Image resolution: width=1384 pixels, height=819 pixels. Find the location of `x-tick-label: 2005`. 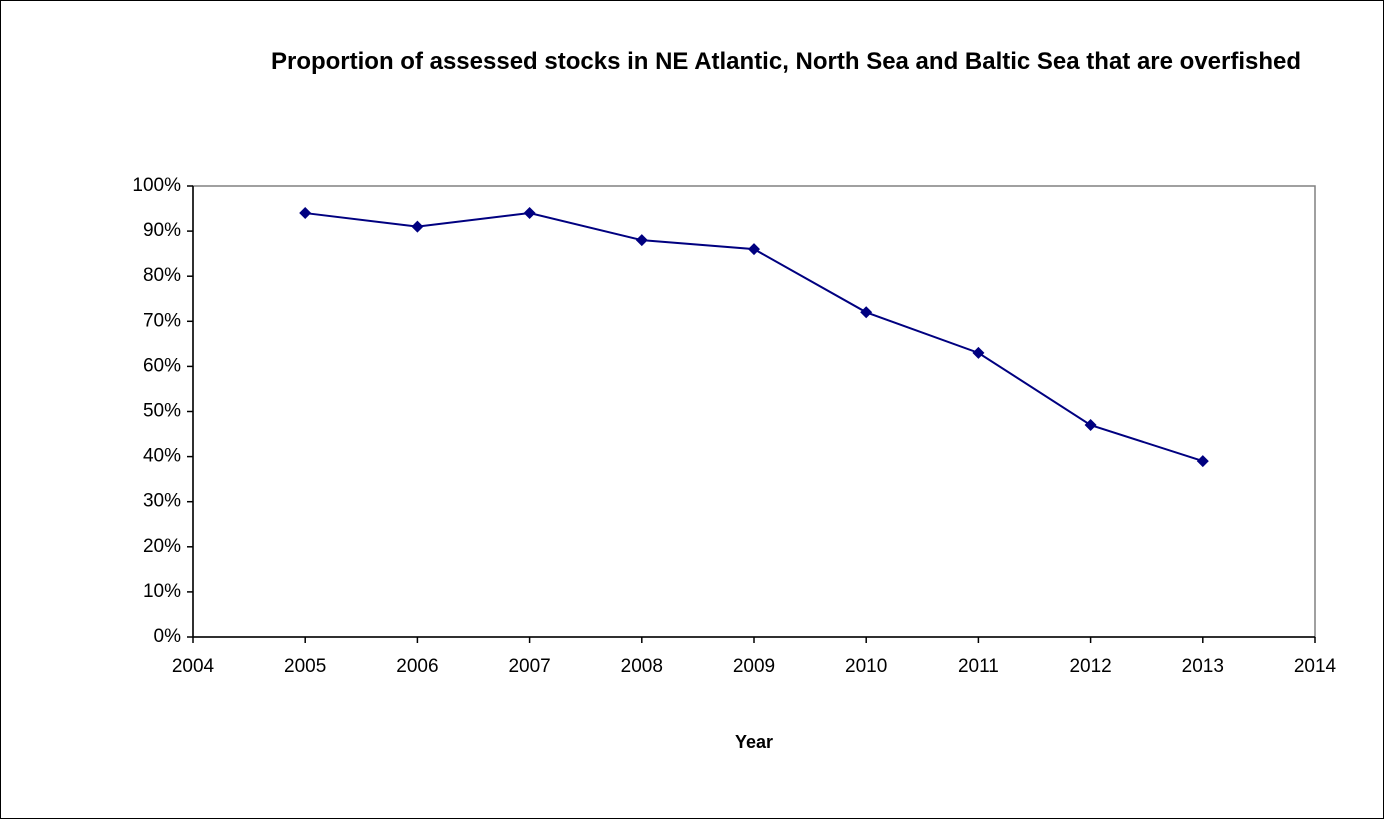

x-tick-label: 2005 is located at coordinates (305, 666).